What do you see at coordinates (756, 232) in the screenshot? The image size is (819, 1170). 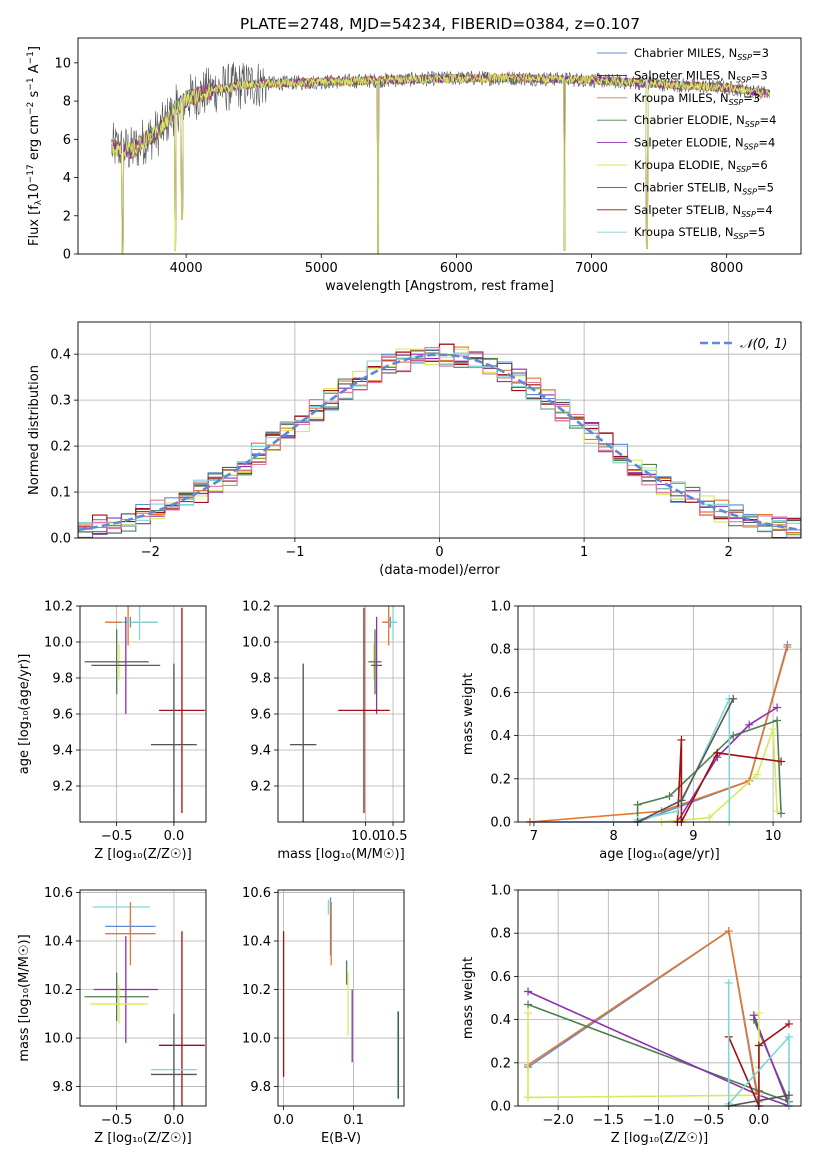 I see `legend-nssp: =5` at bounding box center [756, 232].